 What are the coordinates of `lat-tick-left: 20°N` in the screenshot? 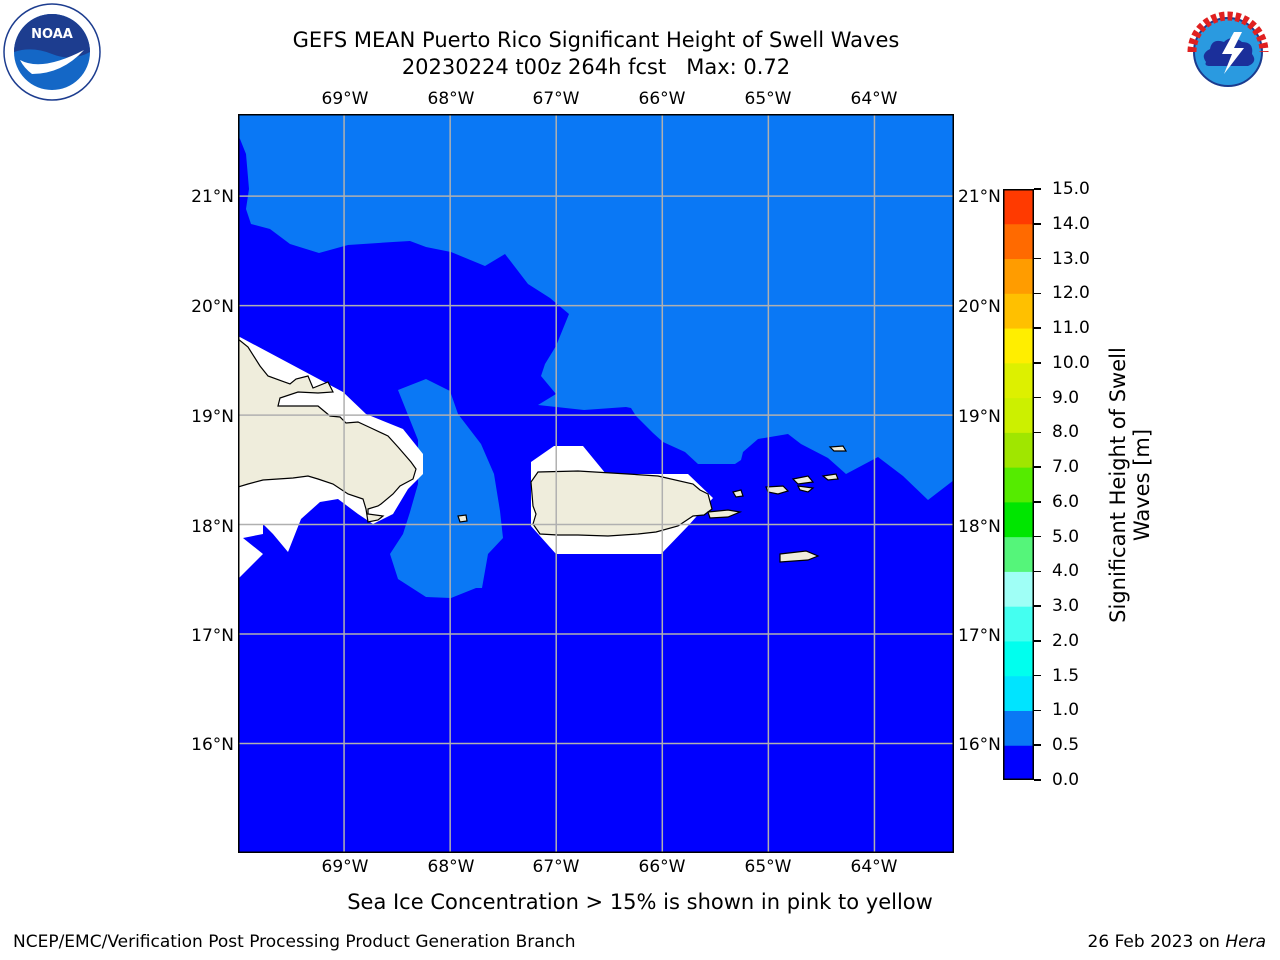 It's located at (212, 307).